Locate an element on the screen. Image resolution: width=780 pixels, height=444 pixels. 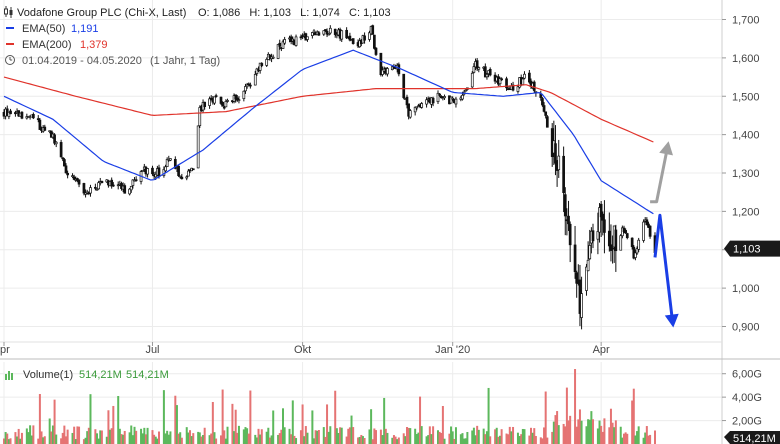
price-tick-label: 1,000 is located at coordinates (746, 289).